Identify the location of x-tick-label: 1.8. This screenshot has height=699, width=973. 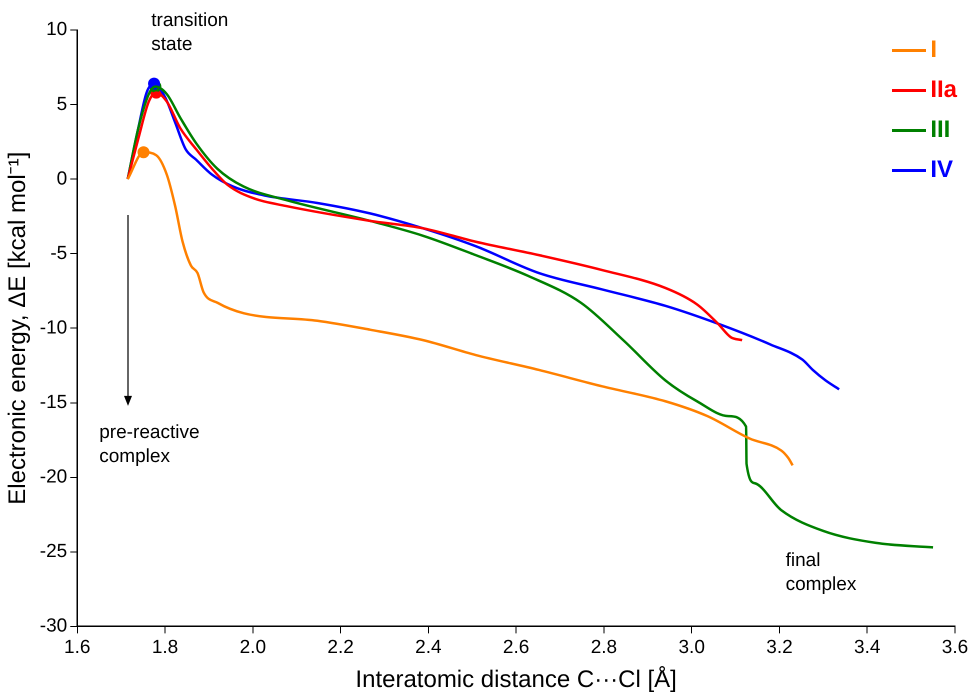
(165, 647).